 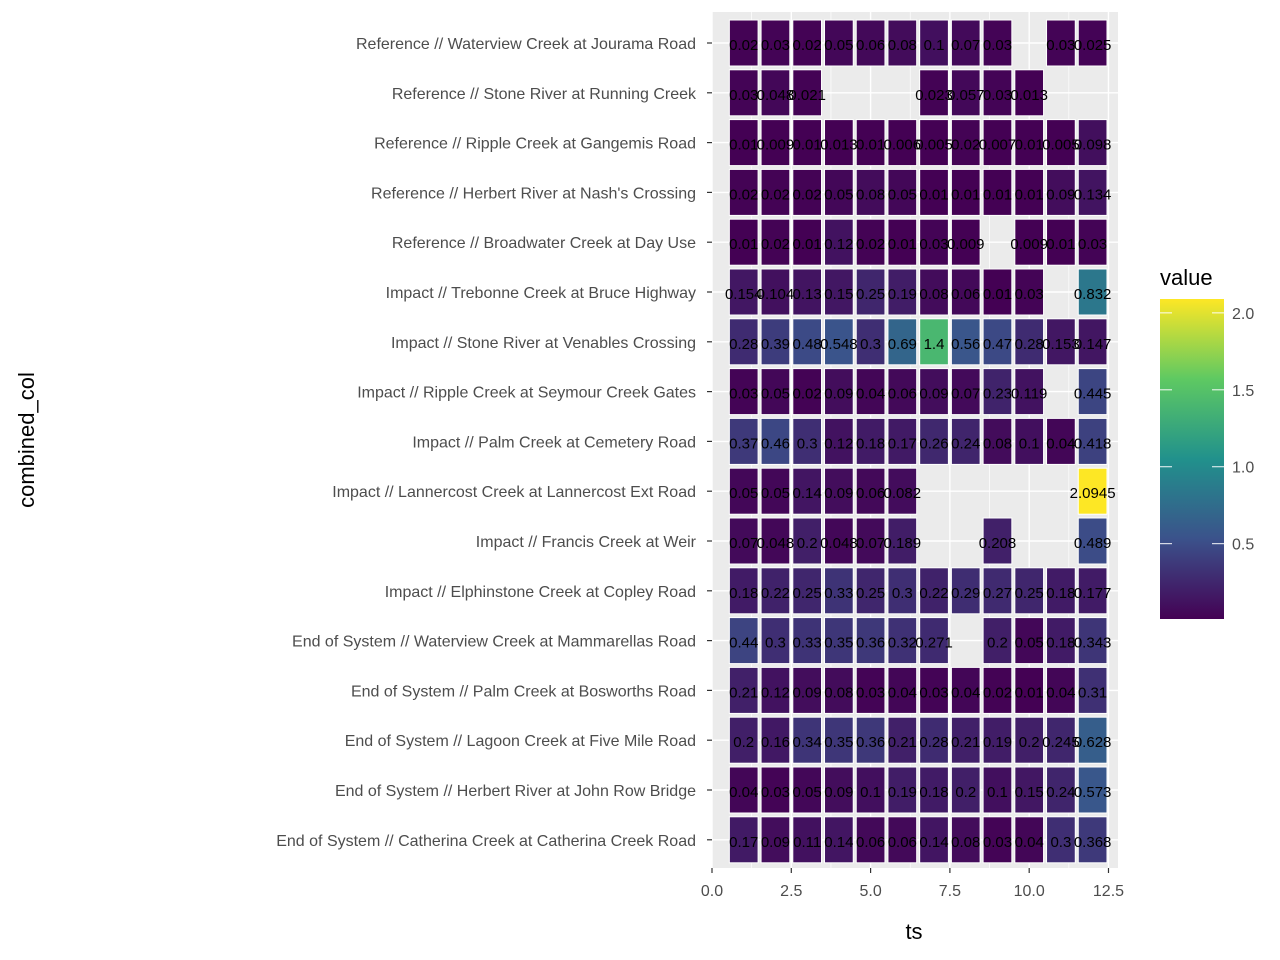 What do you see at coordinates (1243, 314) in the screenshot?
I see `legend-tick-label: 2.0` at bounding box center [1243, 314].